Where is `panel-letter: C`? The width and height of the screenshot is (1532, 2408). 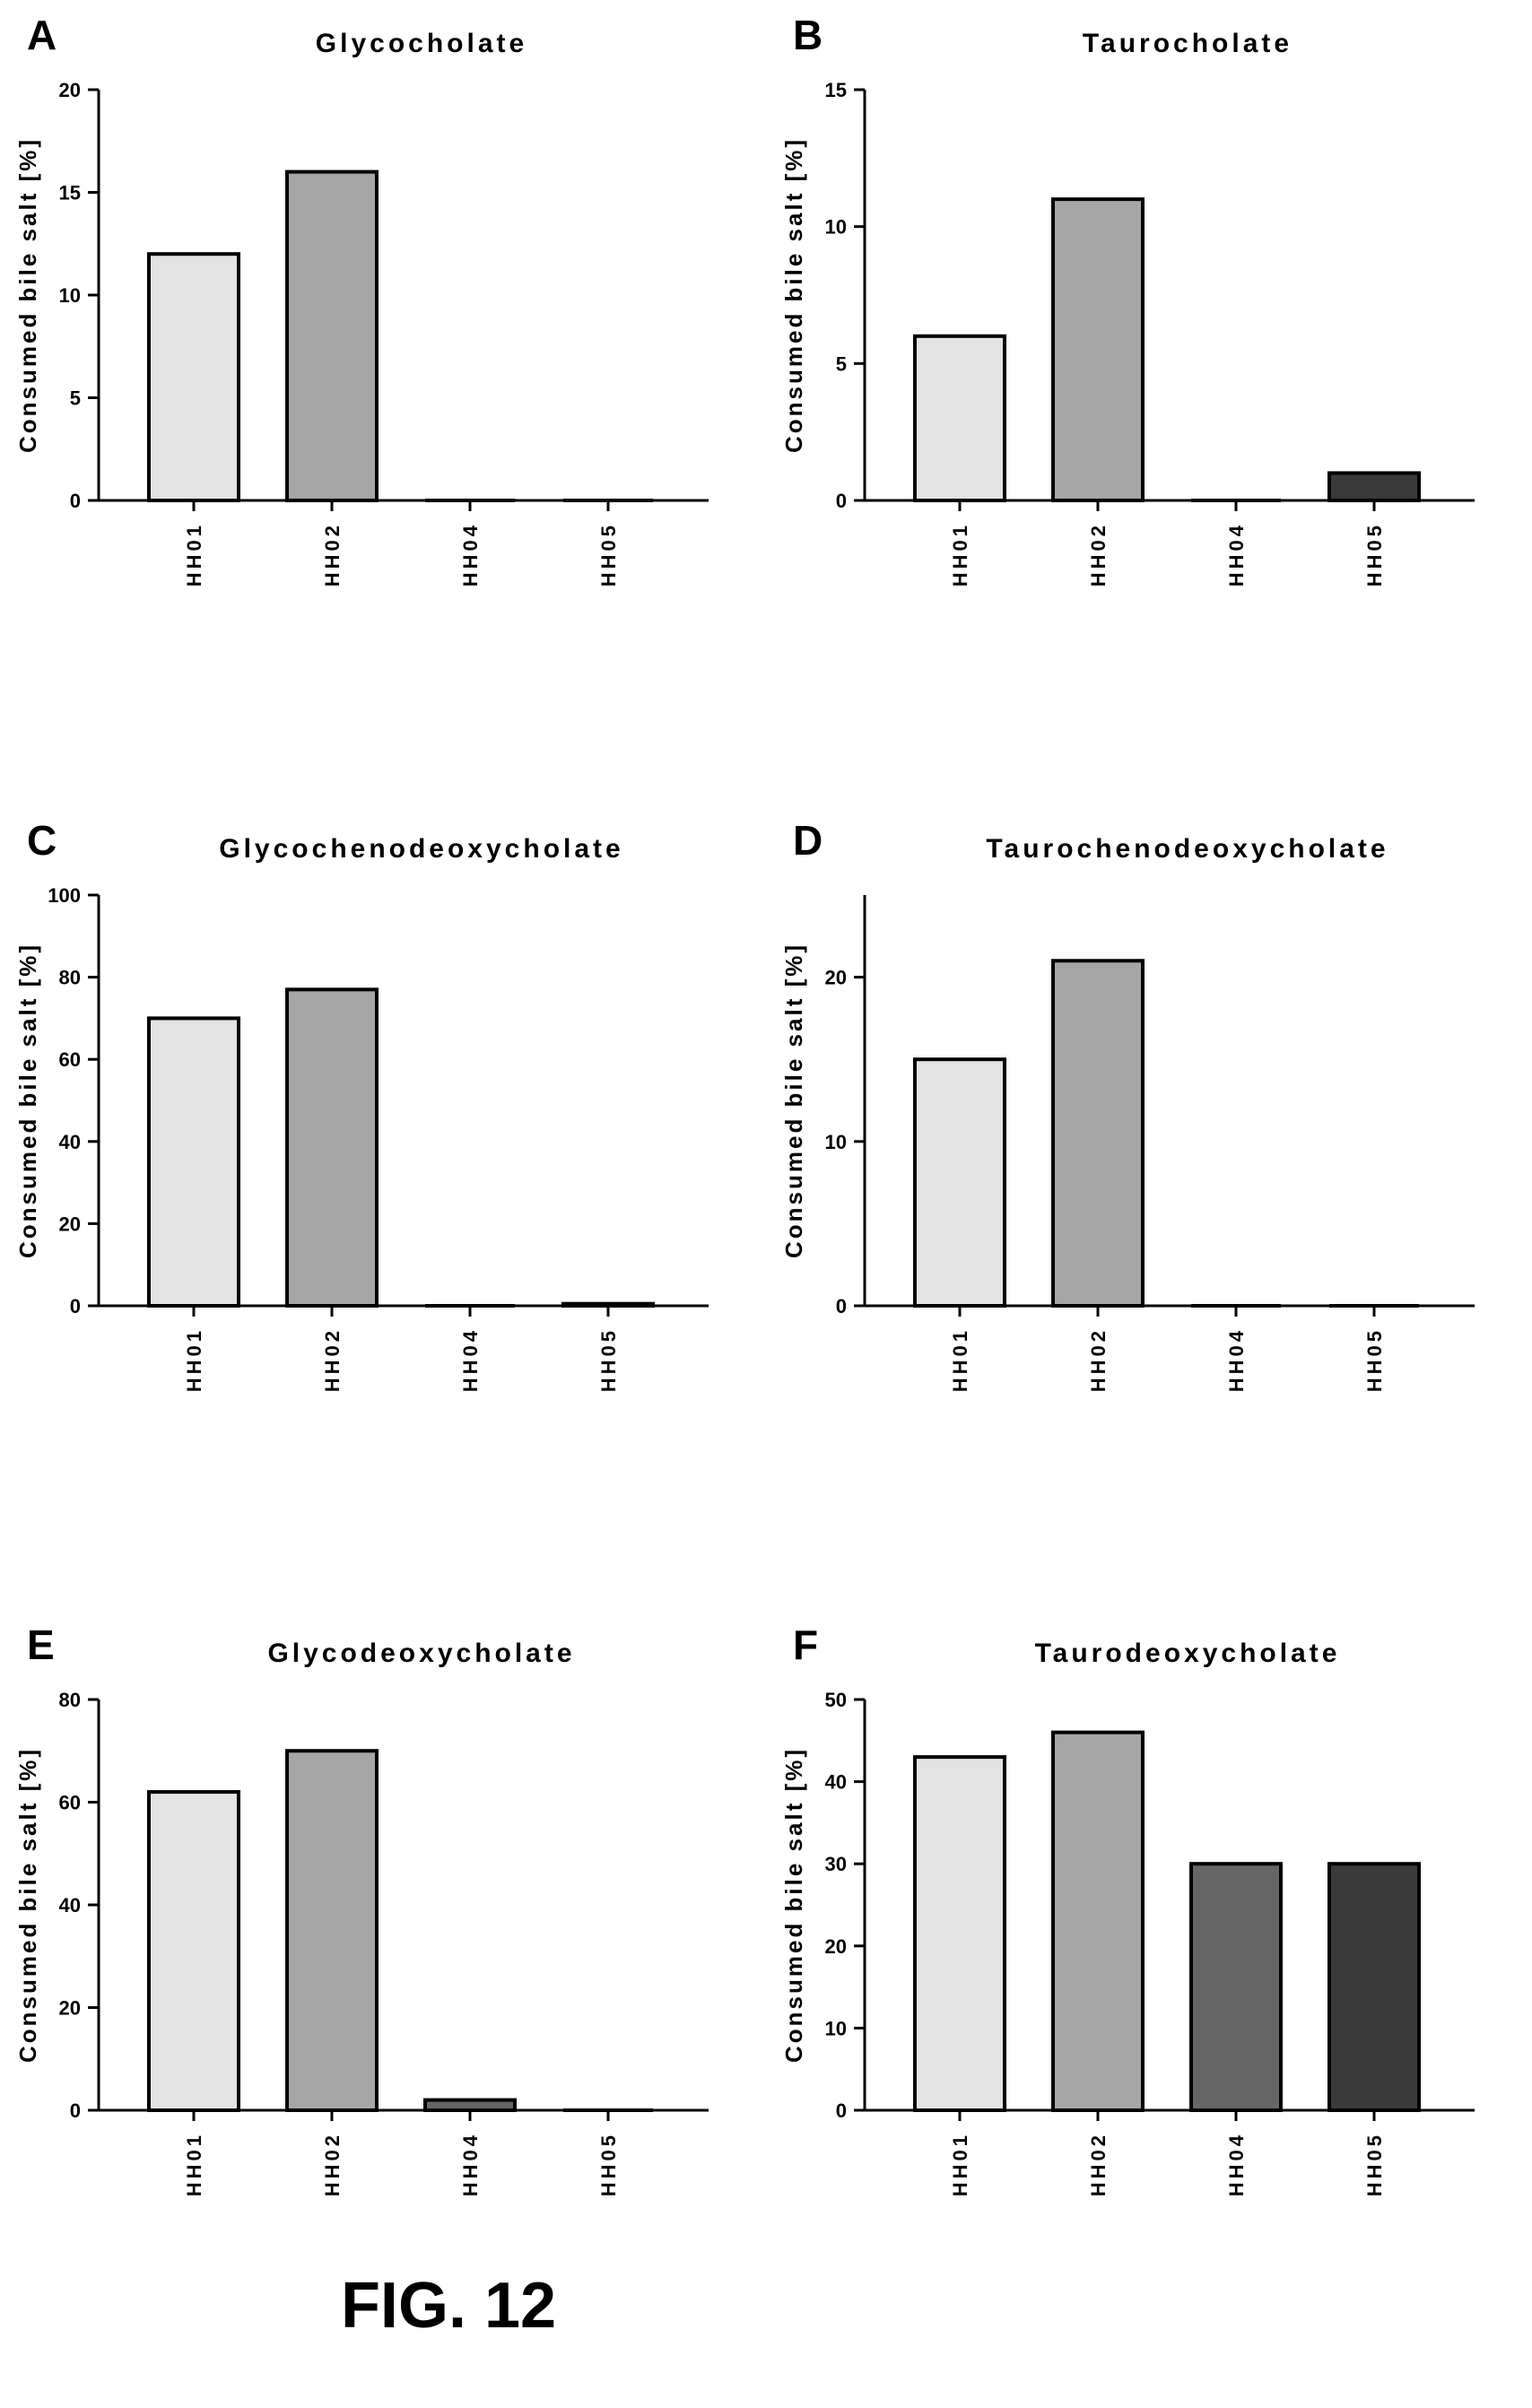 panel-letter: C is located at coordinates (42, 841).